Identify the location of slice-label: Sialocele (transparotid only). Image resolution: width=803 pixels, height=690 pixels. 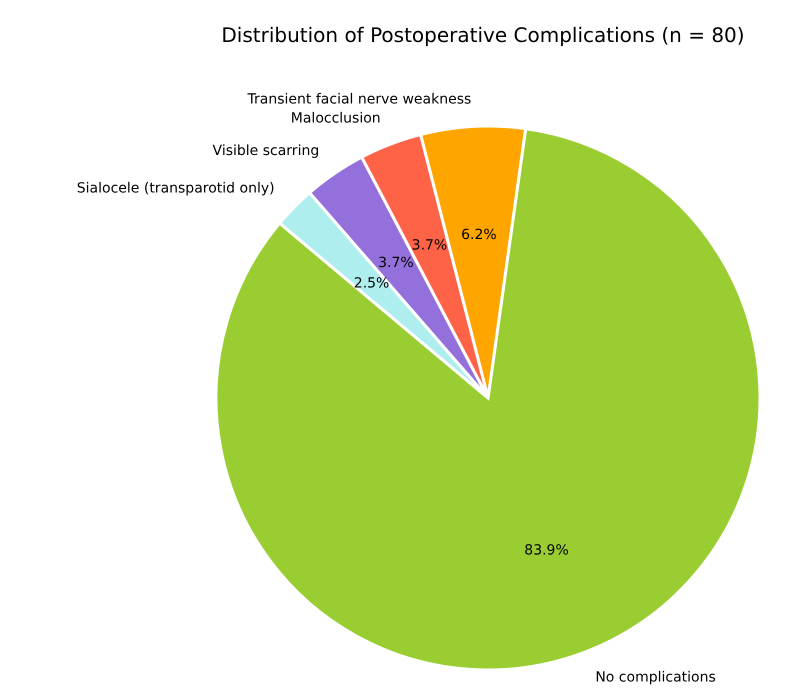
(175, 188).